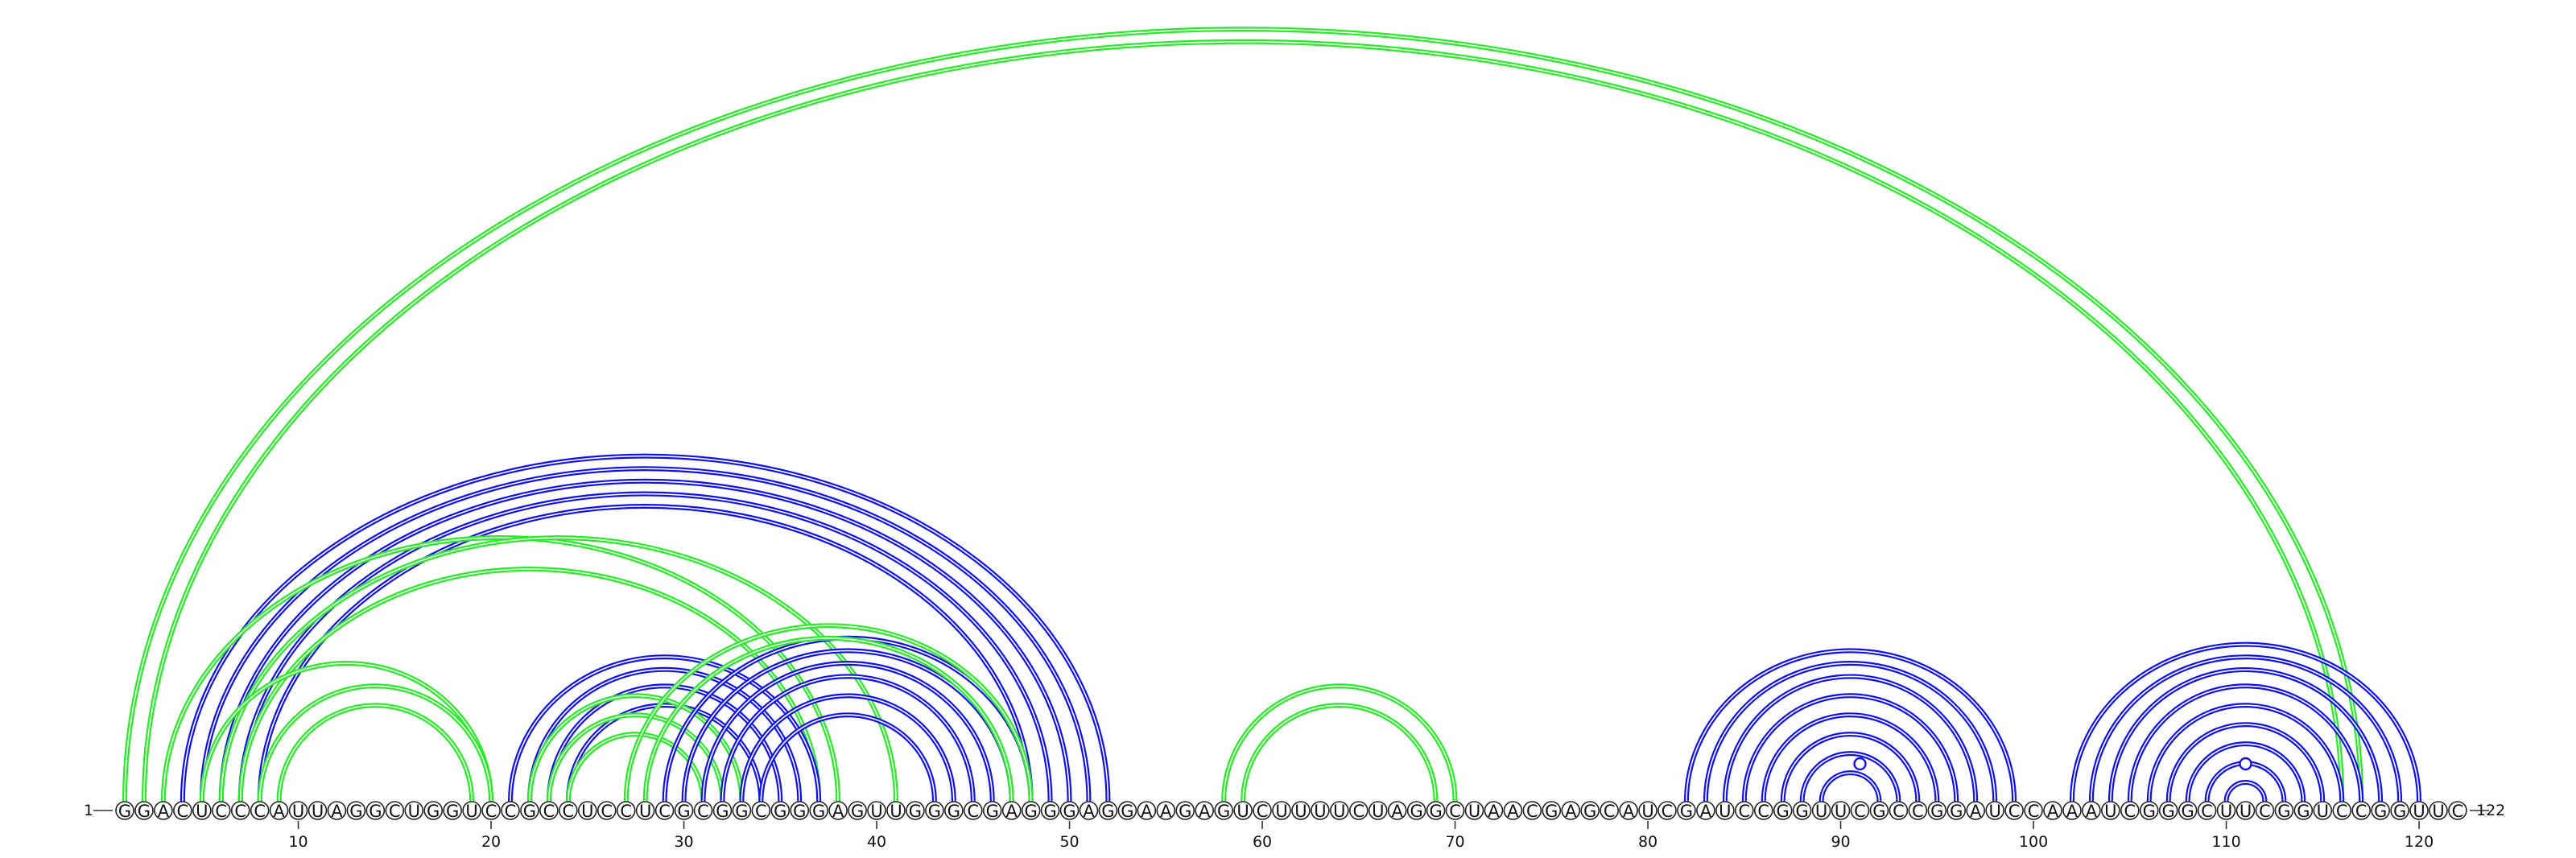 Image resolution: width=2576 pixels, height=858 pixels. Describe the element at coordinates (1262, 842) in the screenshot. I see `position-tick-label: 60` at that location.